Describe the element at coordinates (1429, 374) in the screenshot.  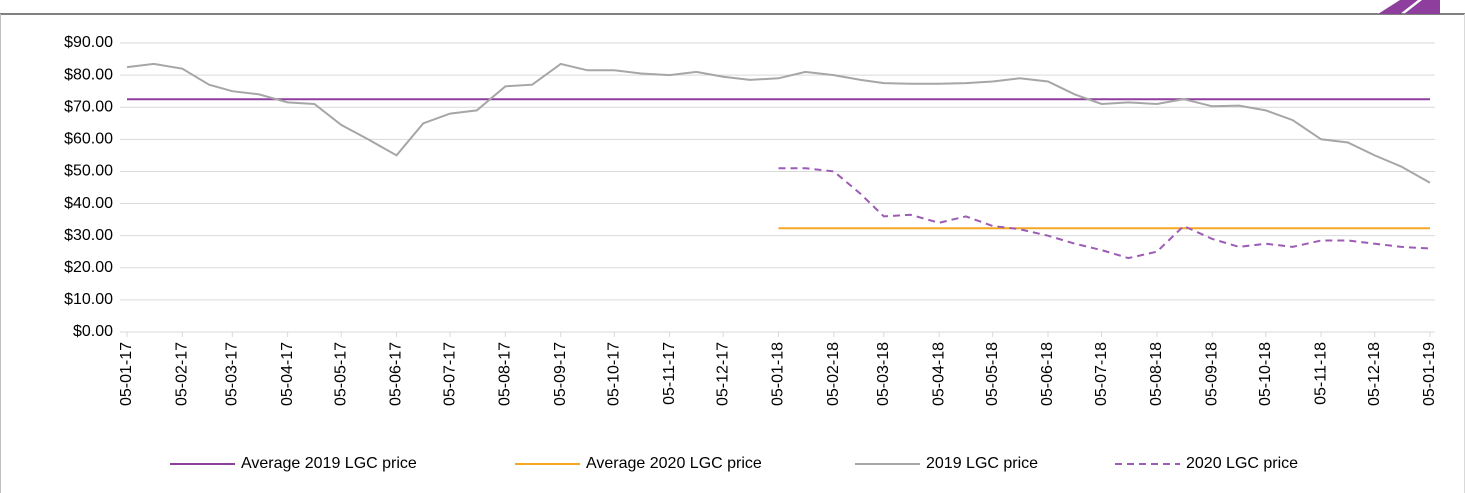
I see `x-tick-label: 05-01-19` at that location.